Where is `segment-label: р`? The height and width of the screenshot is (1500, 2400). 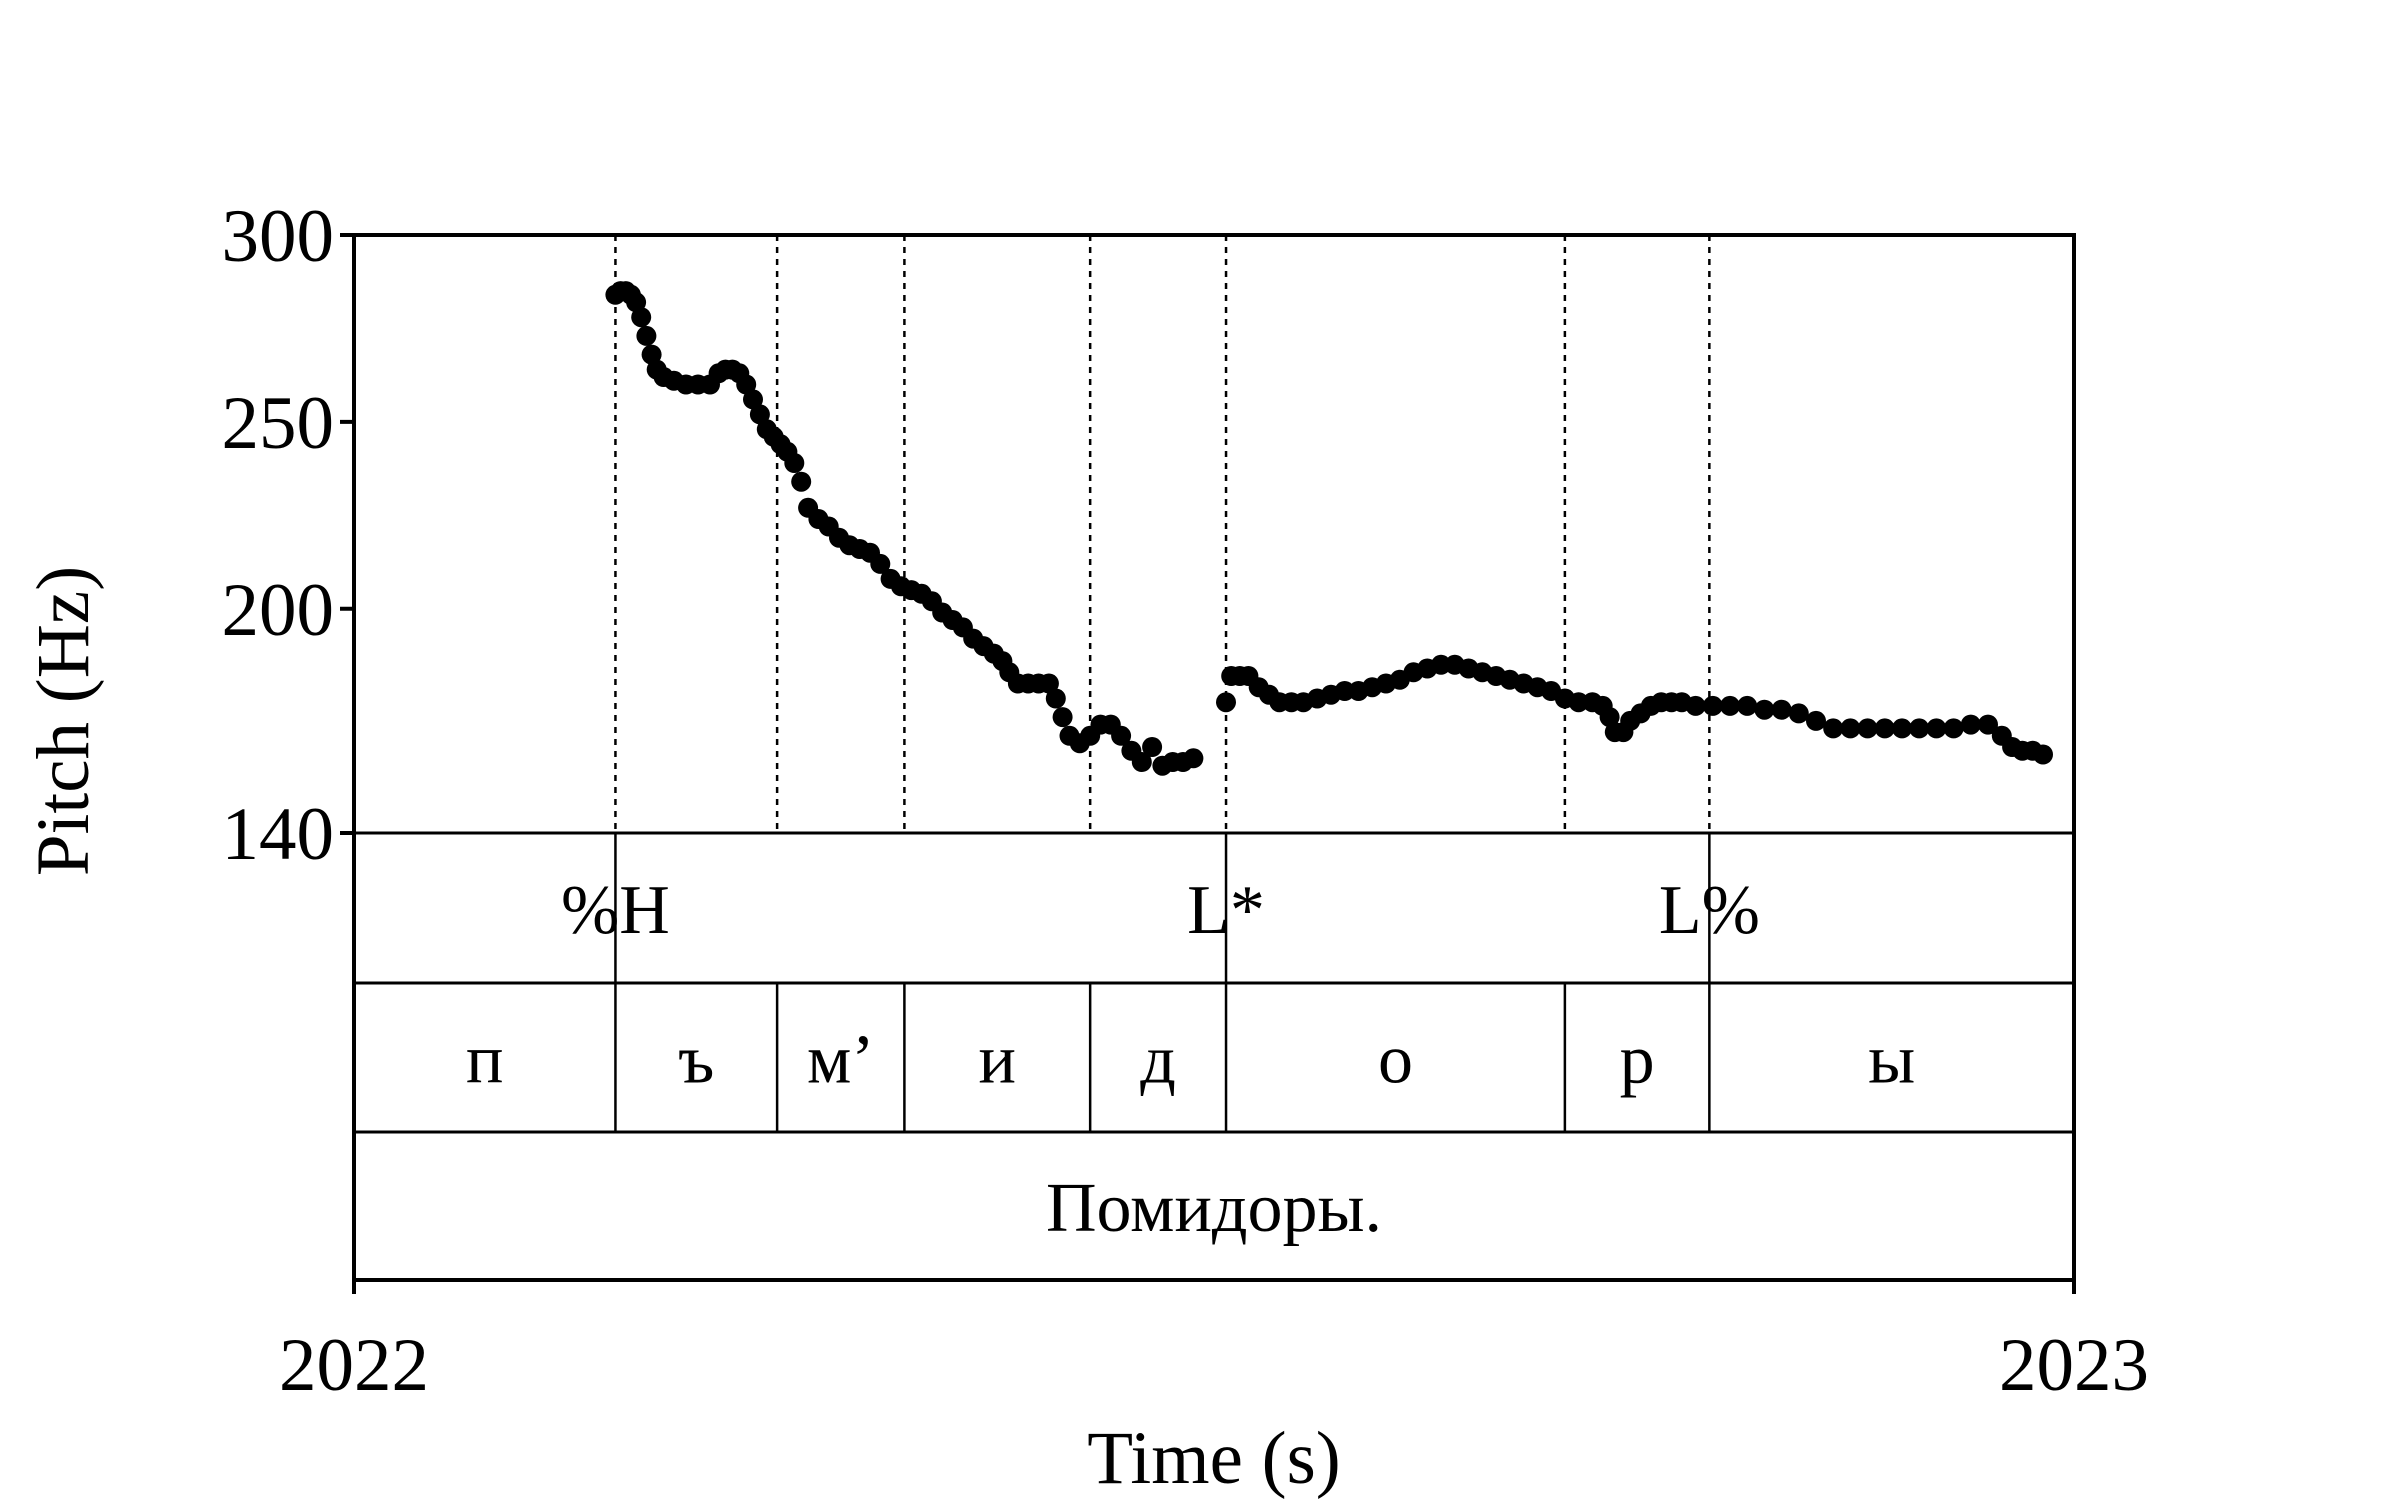 segment-label: р is located at coordinates (1637, 1060).